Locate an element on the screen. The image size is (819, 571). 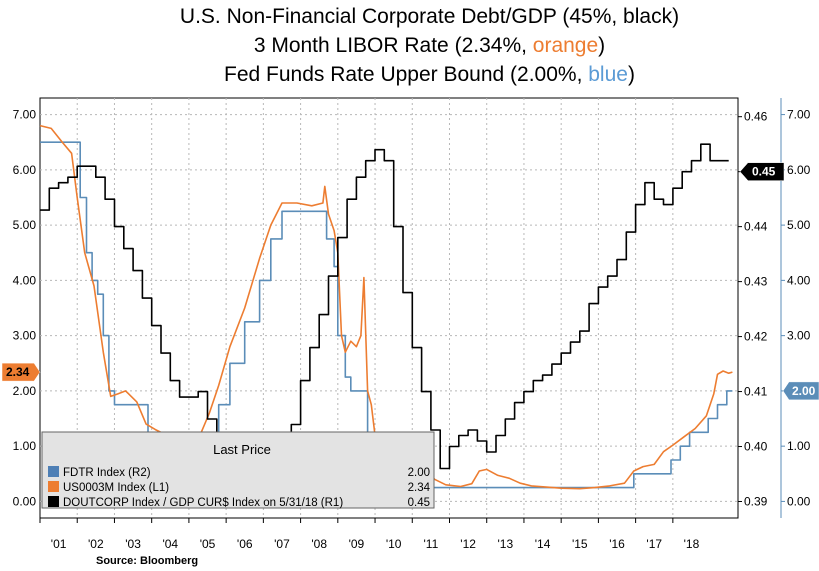
x-tick-label: '07 is located at coordinates (282, 544).